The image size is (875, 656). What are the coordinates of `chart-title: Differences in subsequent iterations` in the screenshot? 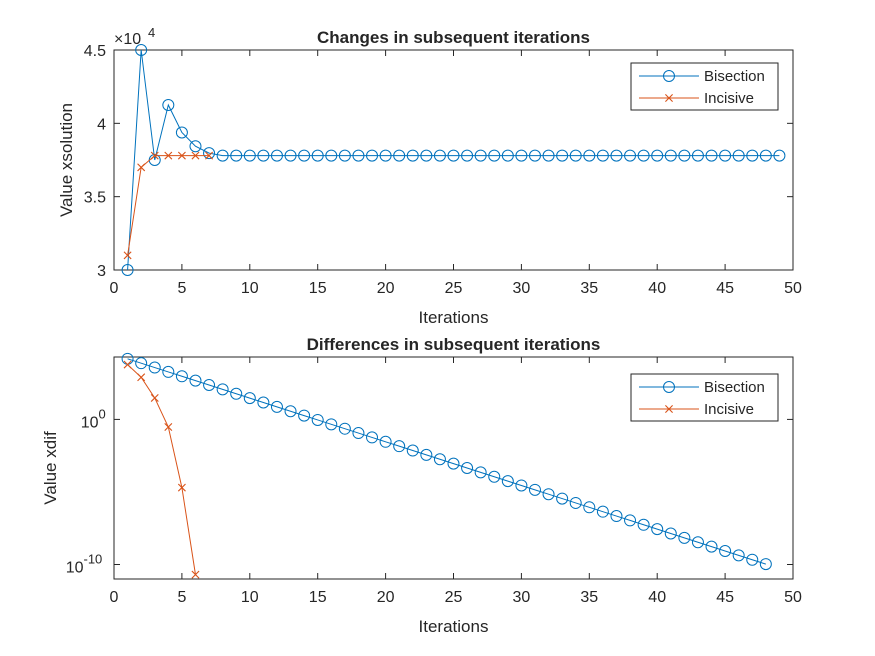 It's located at (454, 344).